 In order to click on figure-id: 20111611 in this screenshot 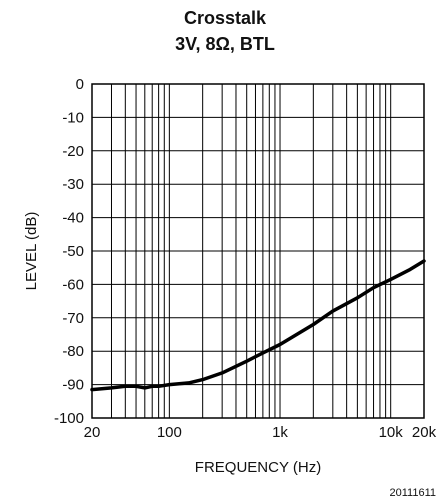, I will do `click(413, 493)`.